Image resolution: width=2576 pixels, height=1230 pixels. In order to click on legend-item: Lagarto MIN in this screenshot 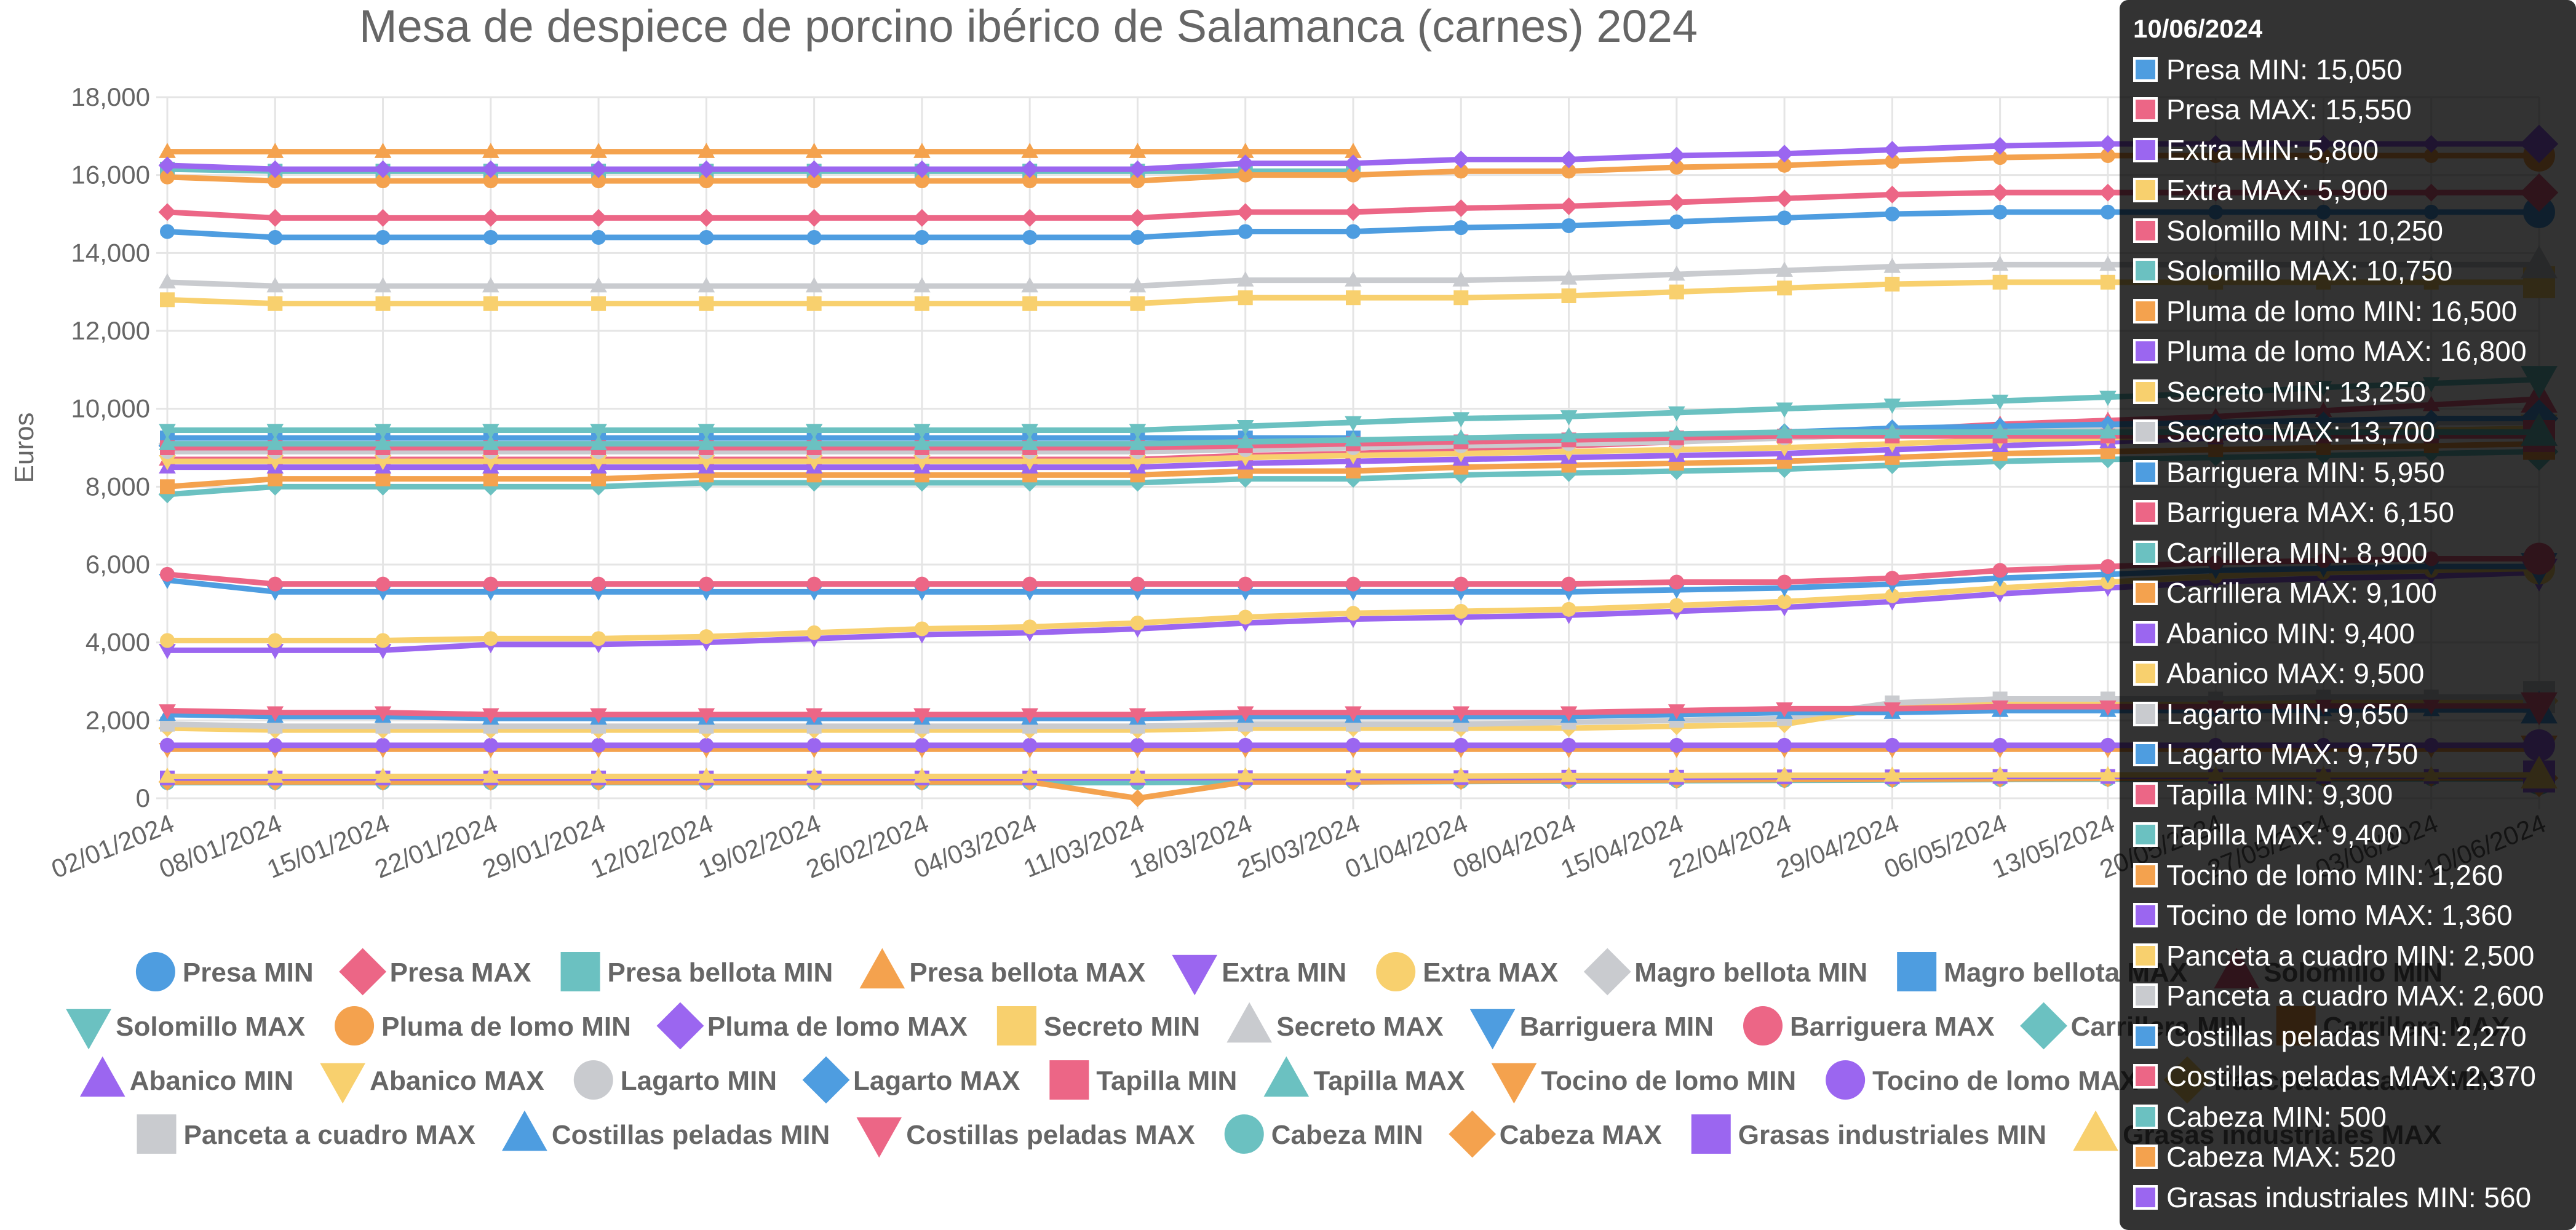, I will do `click(675, 1080)`.